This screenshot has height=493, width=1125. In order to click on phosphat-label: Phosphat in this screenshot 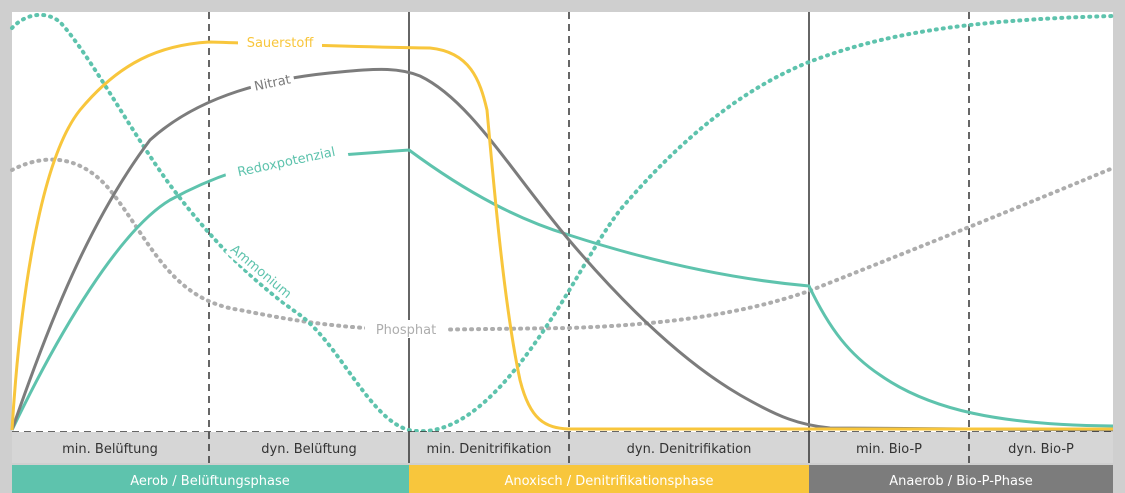, I will do `click(406, 330)`.